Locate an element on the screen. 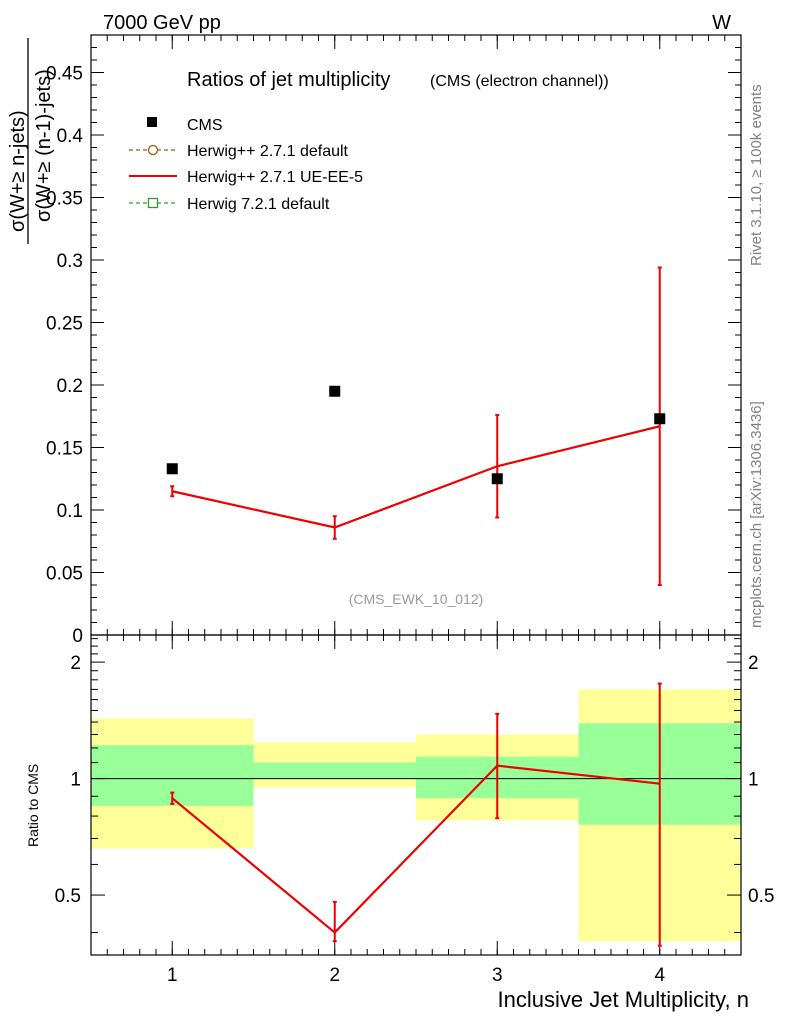  header-energy: 7000 GeV pp is located at coordinates (162, 23).